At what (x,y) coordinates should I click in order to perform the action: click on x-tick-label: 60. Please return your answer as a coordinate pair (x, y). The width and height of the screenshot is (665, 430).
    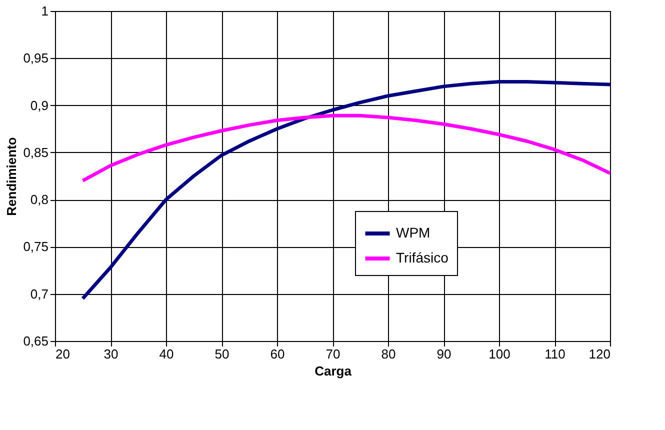
    Looking at the image, I should click on (277, 354).